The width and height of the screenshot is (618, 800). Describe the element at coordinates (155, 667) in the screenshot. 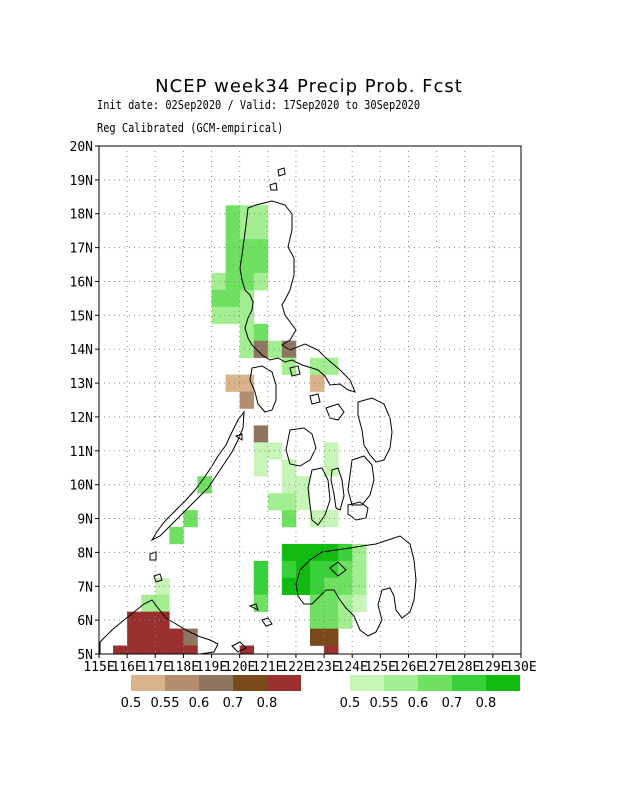

I see `x-tick-label: 117E` at that location.